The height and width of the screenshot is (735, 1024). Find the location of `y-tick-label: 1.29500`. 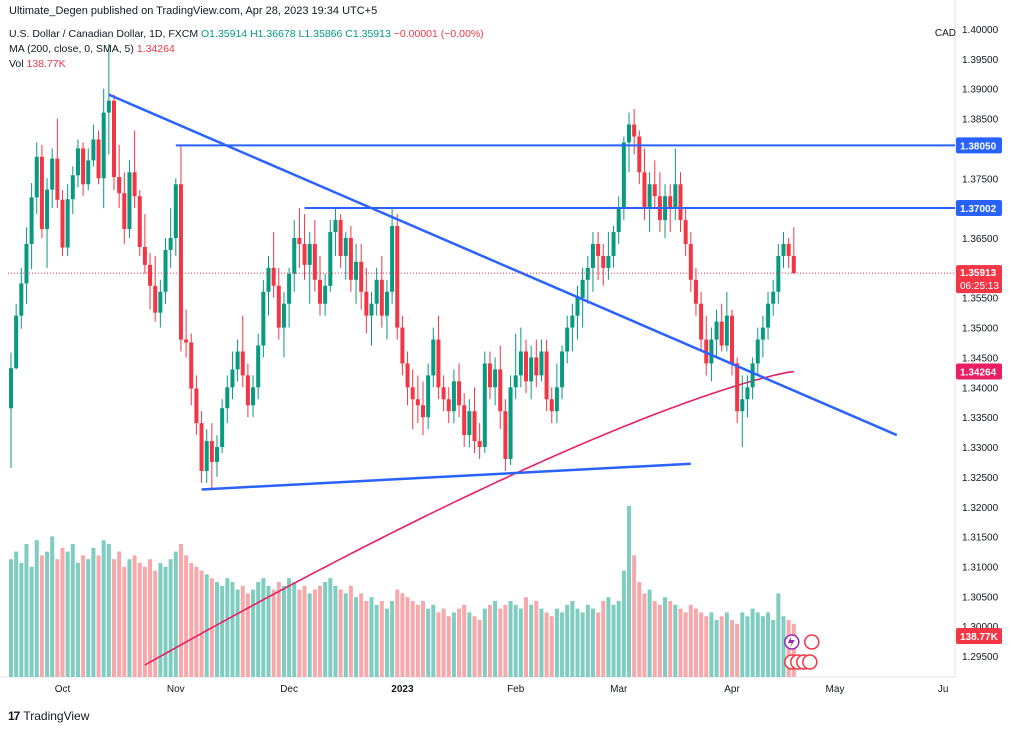

y-tick-label: 1.29500 is located at coordinates (980, 657).